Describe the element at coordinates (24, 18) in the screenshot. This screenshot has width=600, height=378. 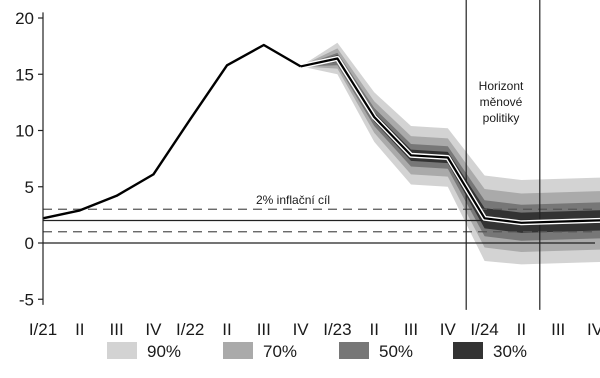
I see `y-tick-label: 20` at that location.